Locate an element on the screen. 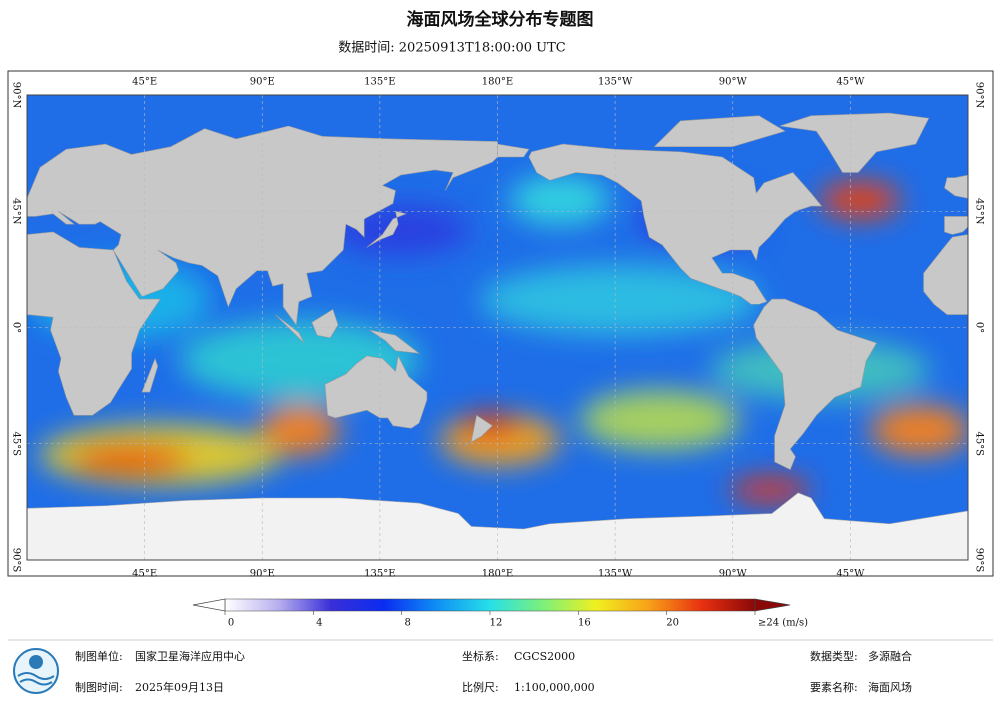 The image size is (1000, 707). lon-label-top: 180°E is located at coordinates (497, 82).